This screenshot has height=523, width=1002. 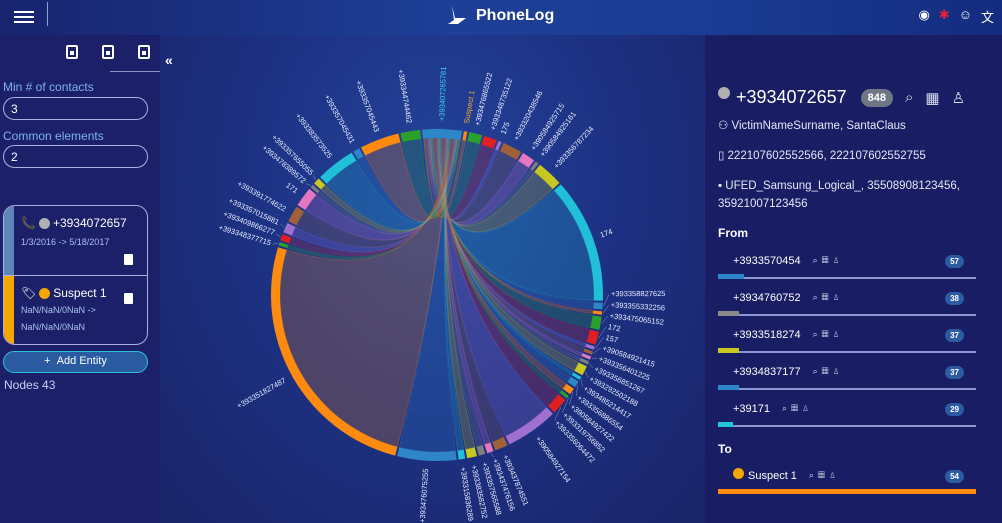 I want to click on user-icon: ☺, so click(x=965, y=14).